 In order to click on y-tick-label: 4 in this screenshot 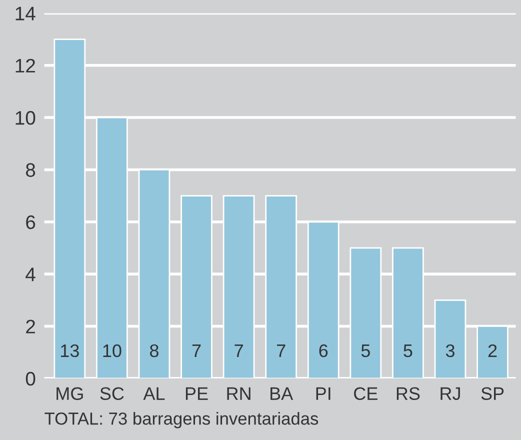, I will do `click(31, 275)`.